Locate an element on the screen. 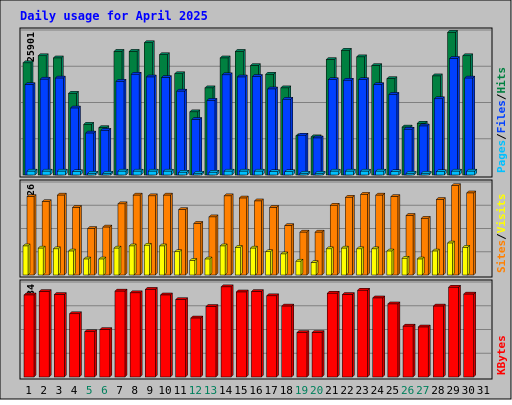 The image size is (512, 405). bar-pages-2-front is located at coordinates (46, 173).